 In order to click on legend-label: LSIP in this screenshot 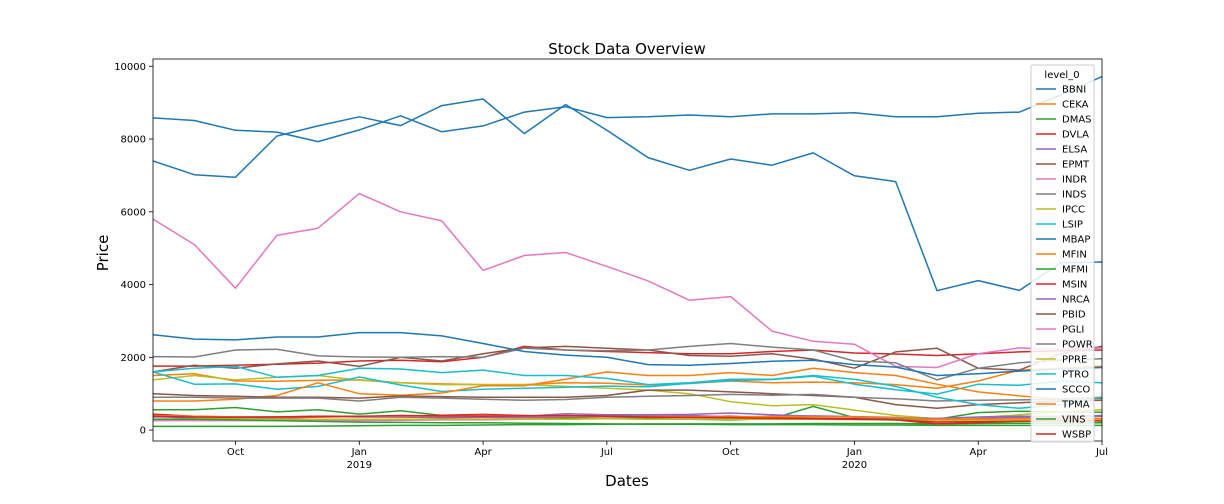, I will do `click(1072, 225)`.